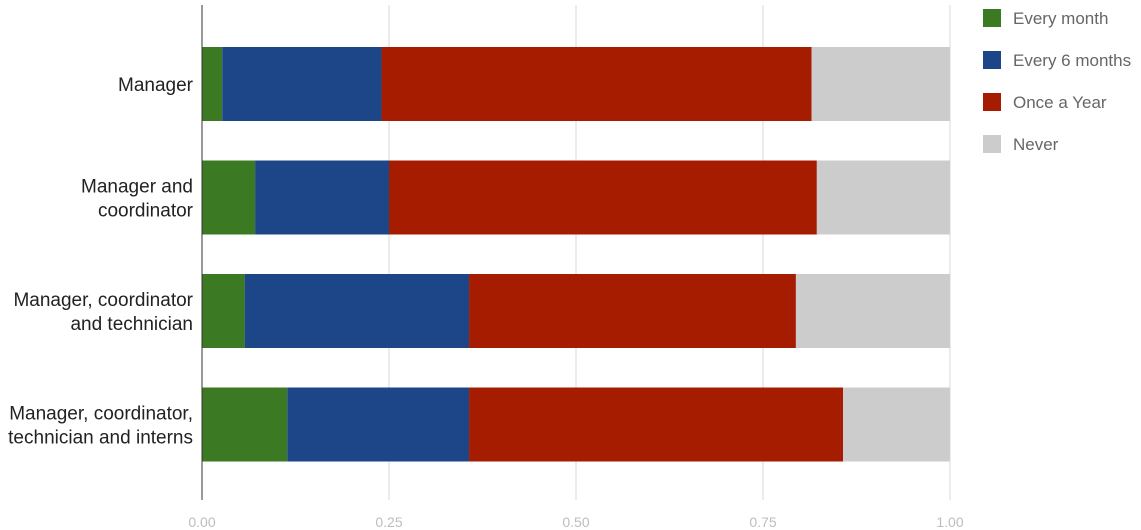 The height and width of the screenshot is (530, 1141). What do you see at coordinates (146, 211) in the screenshot?
I see `category-label-line: coordinator` at bounding box center [146, 211].